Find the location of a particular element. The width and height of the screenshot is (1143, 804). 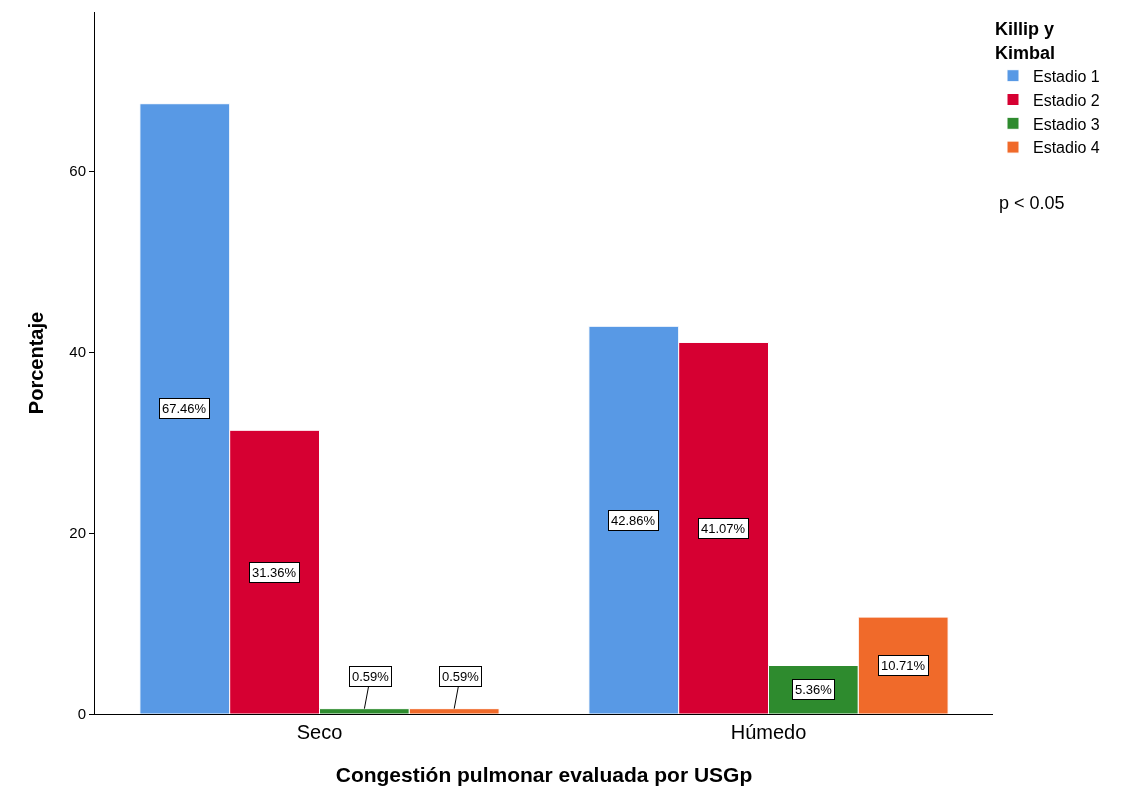

legend-label: Estadio 2 is located at coordinates (1066, 100).